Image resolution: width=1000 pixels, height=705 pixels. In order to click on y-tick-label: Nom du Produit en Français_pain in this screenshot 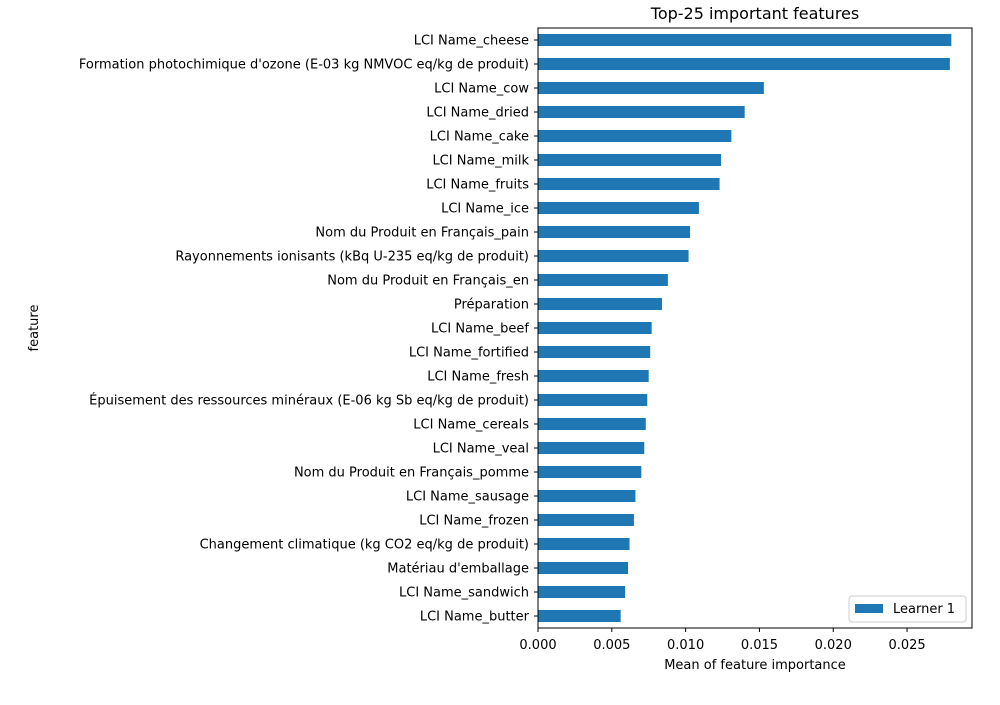, I will do `click(422, 233)`.